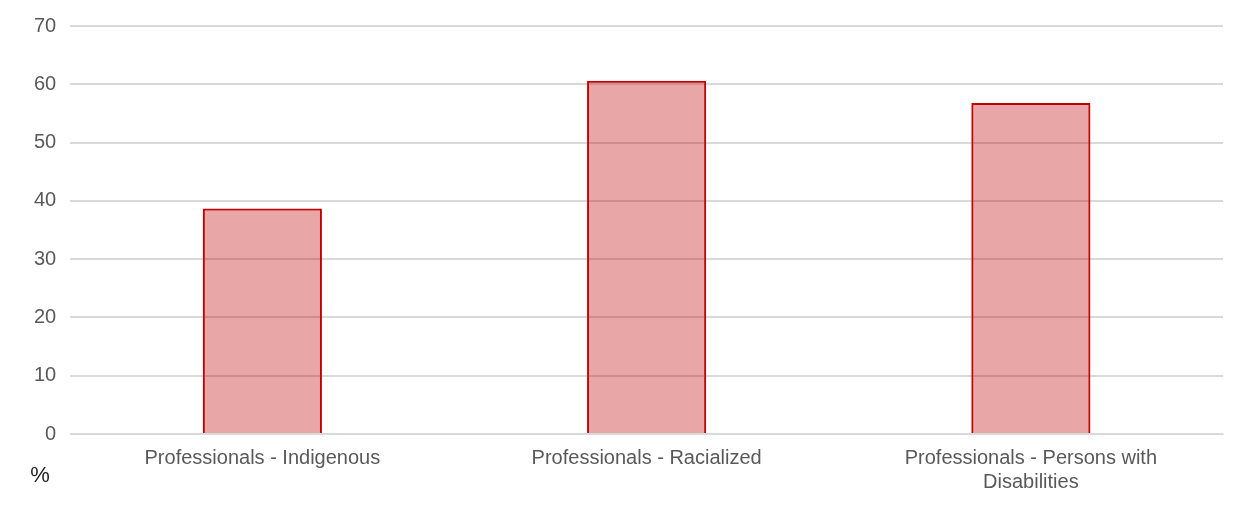  What do you see at coordinates (51, 432) in the screenshot?
I see `y-tick-label: 0` at bounding box center [51, 432].